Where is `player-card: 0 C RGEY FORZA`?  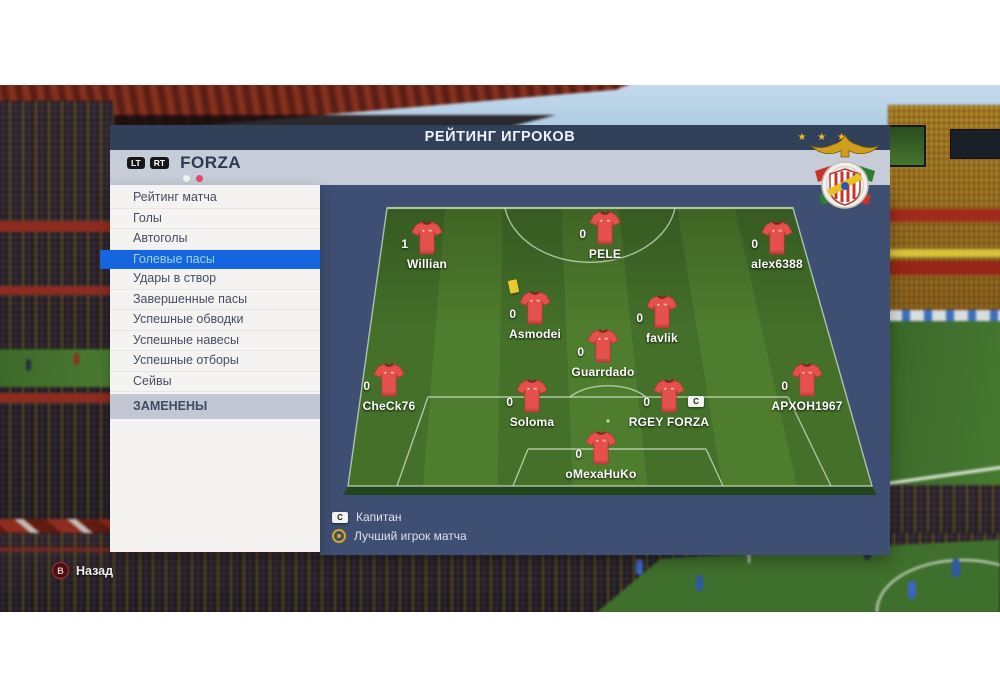 player-card: 0 C RGEY FORZA is located at coordinates (669, 402).